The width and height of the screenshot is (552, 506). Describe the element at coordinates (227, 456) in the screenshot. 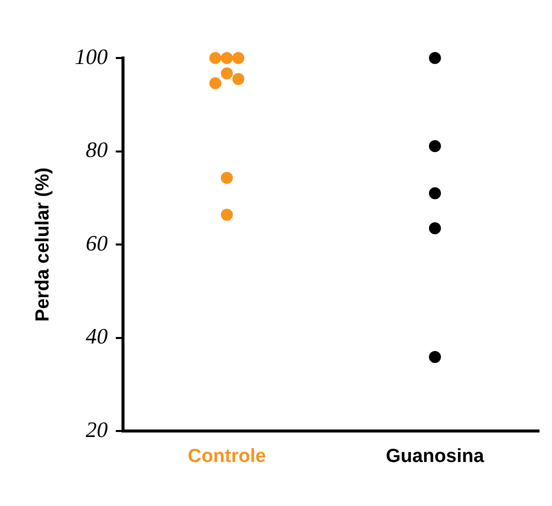

I see `x-tick-label: Controle` at that location.